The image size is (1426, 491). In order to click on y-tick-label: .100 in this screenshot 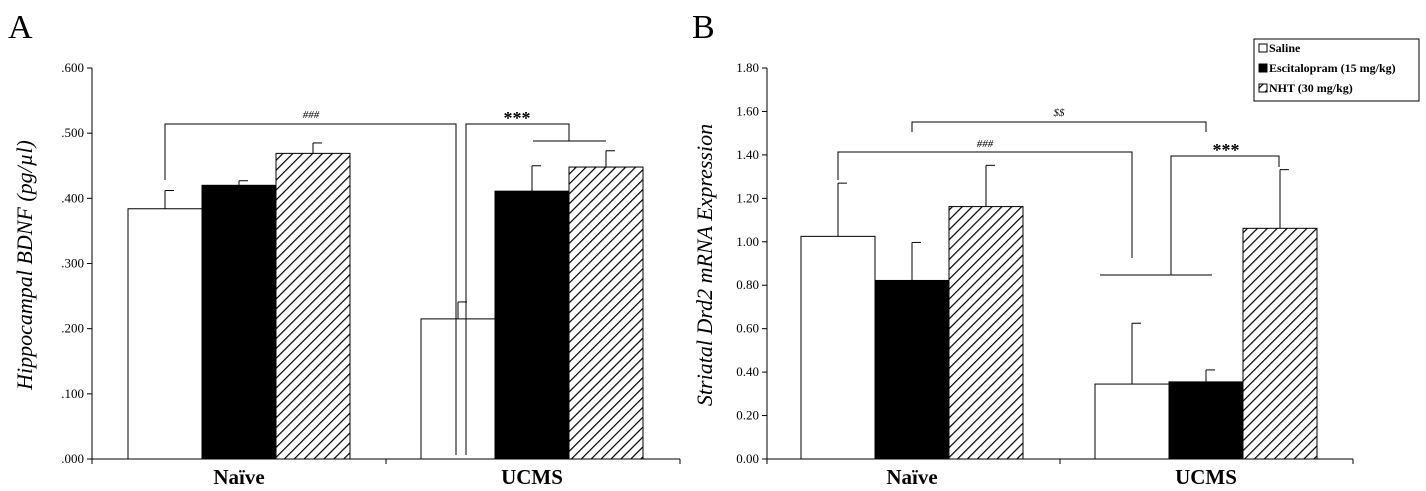, I will do `click(72, 393)`.